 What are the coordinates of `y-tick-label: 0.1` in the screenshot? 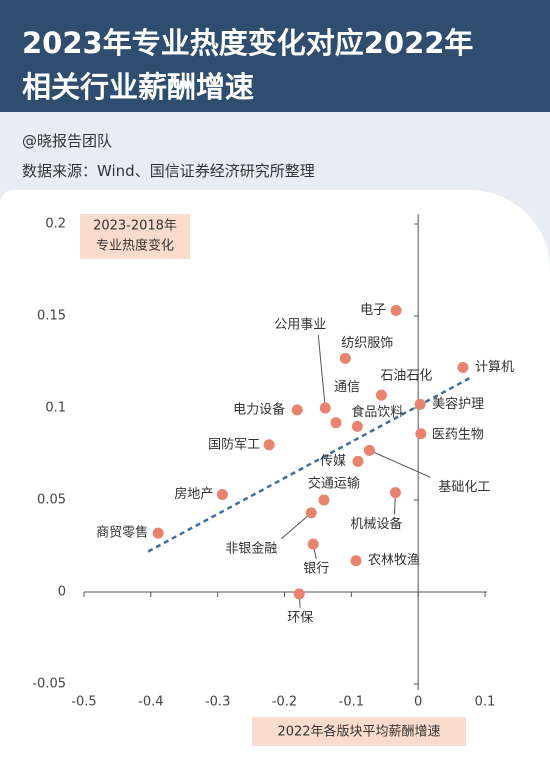 It's located at (55, 408).